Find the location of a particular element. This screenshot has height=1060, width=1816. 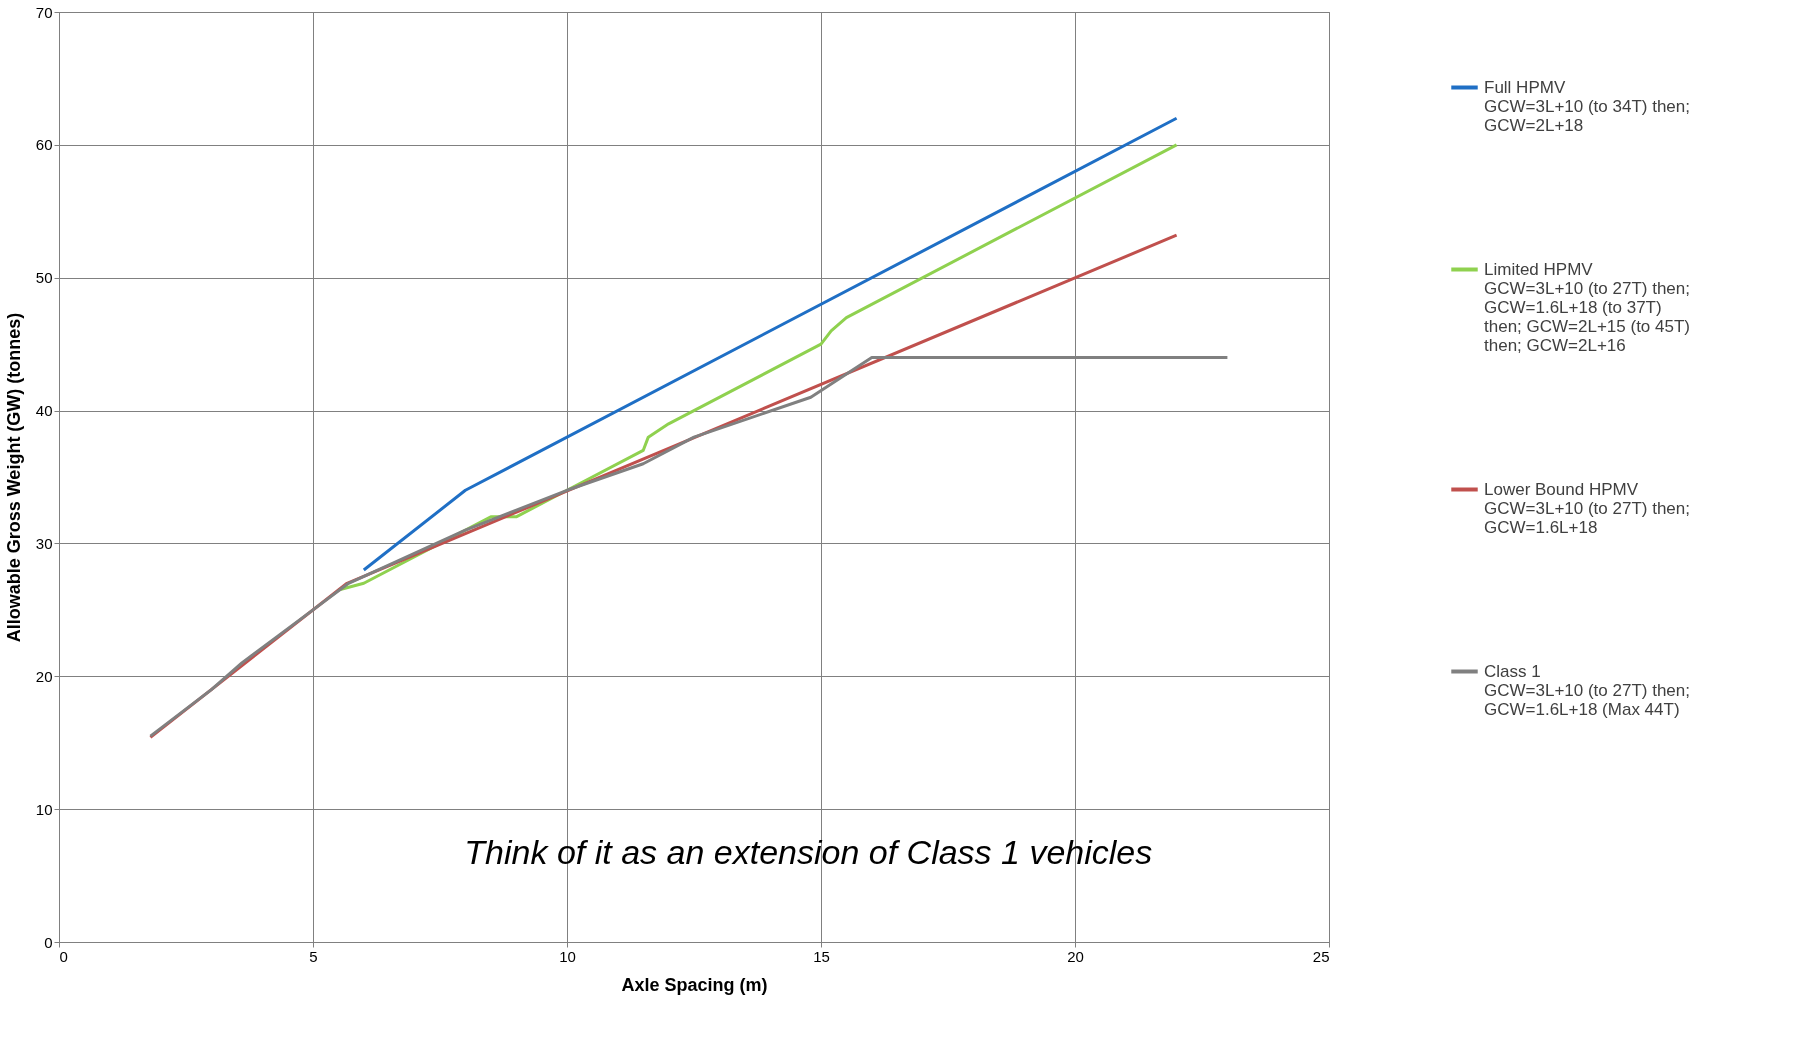

annotation: Think of it as an extension of Class 1 vehicles is located at coordinates (808, 851).